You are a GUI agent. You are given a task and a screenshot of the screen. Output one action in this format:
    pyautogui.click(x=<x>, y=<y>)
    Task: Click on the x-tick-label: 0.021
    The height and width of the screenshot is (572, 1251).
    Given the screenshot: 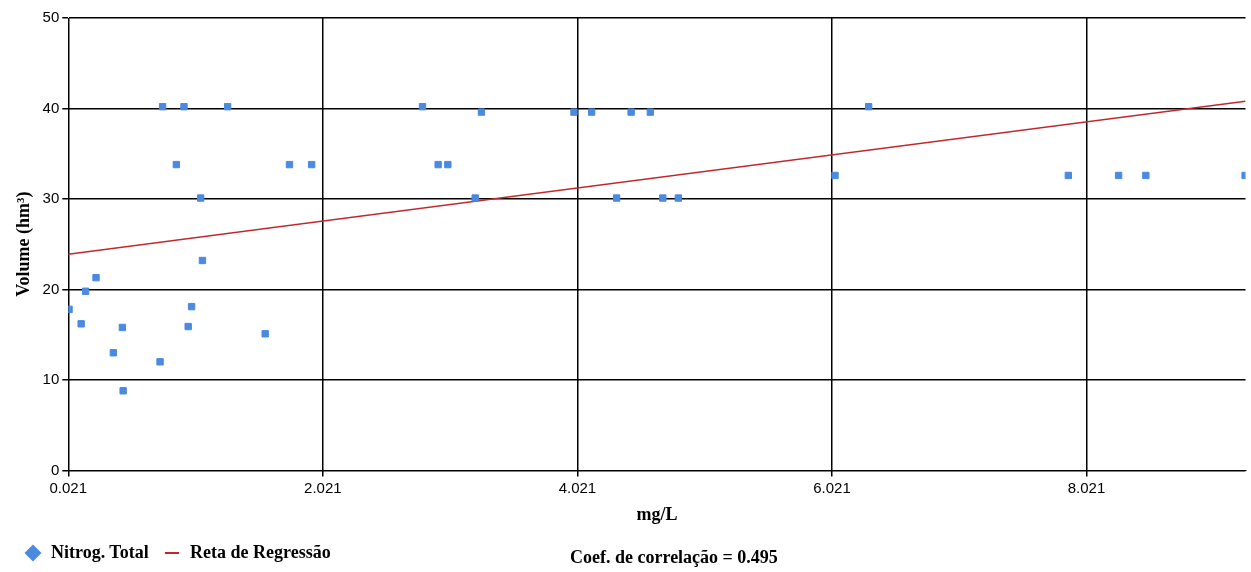 What is the action you would take?
    pyautogui.click(x=68, y=487)
    